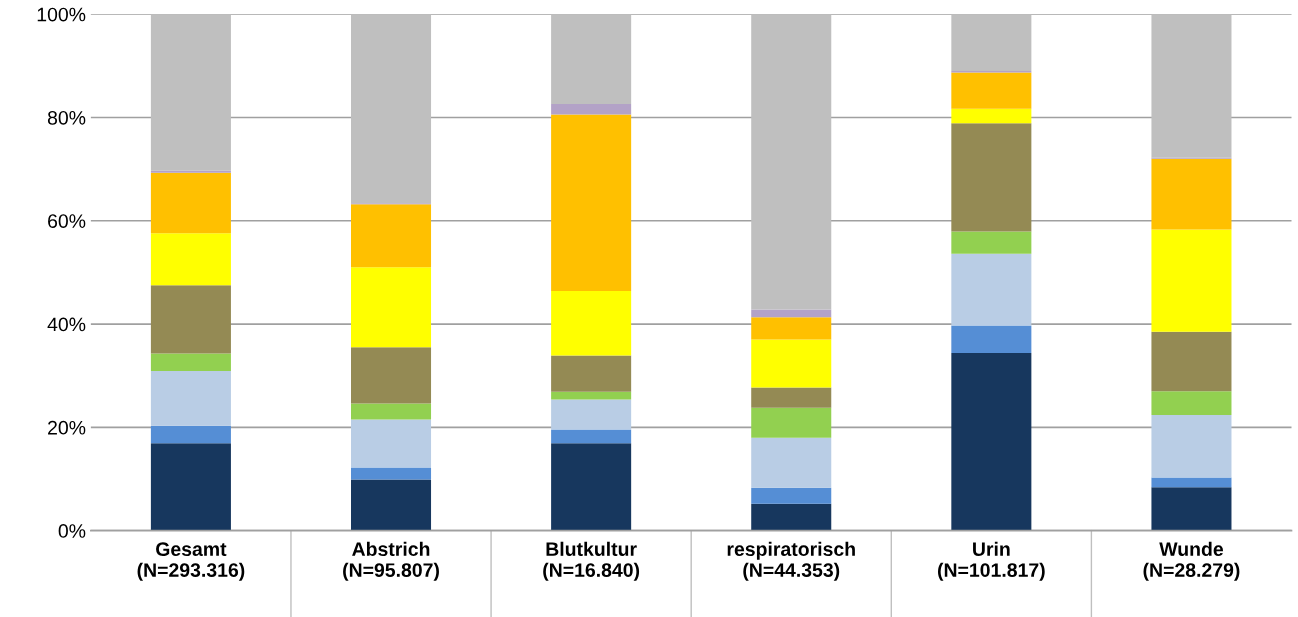 The image size is (1298, 617). I want to click on y-tick-label: 60%, so click(67, 221).